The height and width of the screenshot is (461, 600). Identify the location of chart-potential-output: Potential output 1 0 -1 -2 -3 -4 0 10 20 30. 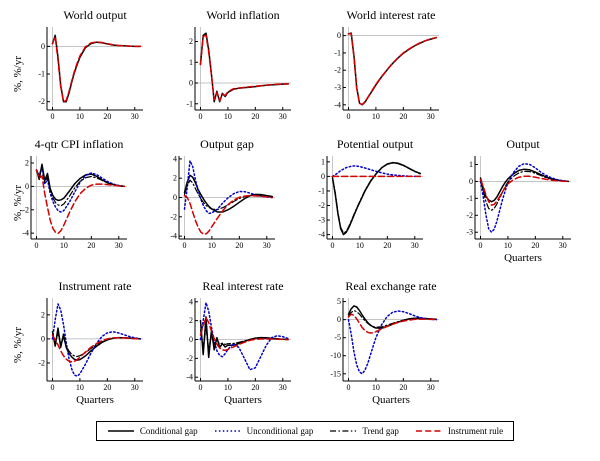
(367, 194).